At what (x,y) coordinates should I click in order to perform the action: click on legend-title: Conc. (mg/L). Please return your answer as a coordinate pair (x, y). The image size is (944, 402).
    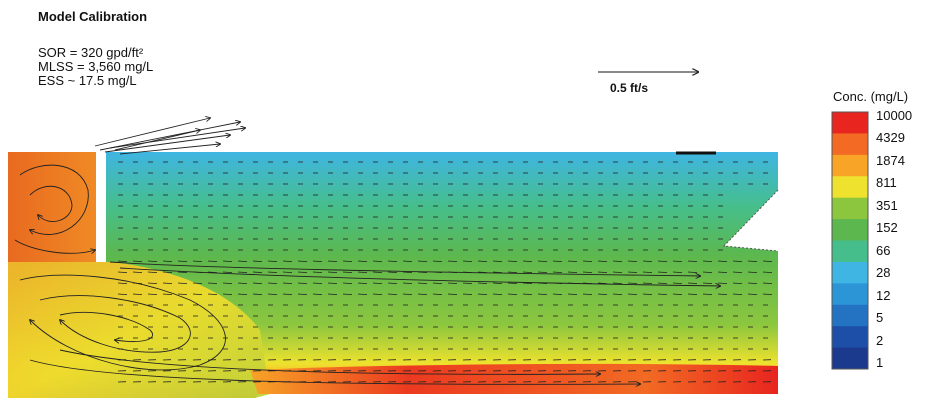
    Looking at the image, I should click on (870, 97).